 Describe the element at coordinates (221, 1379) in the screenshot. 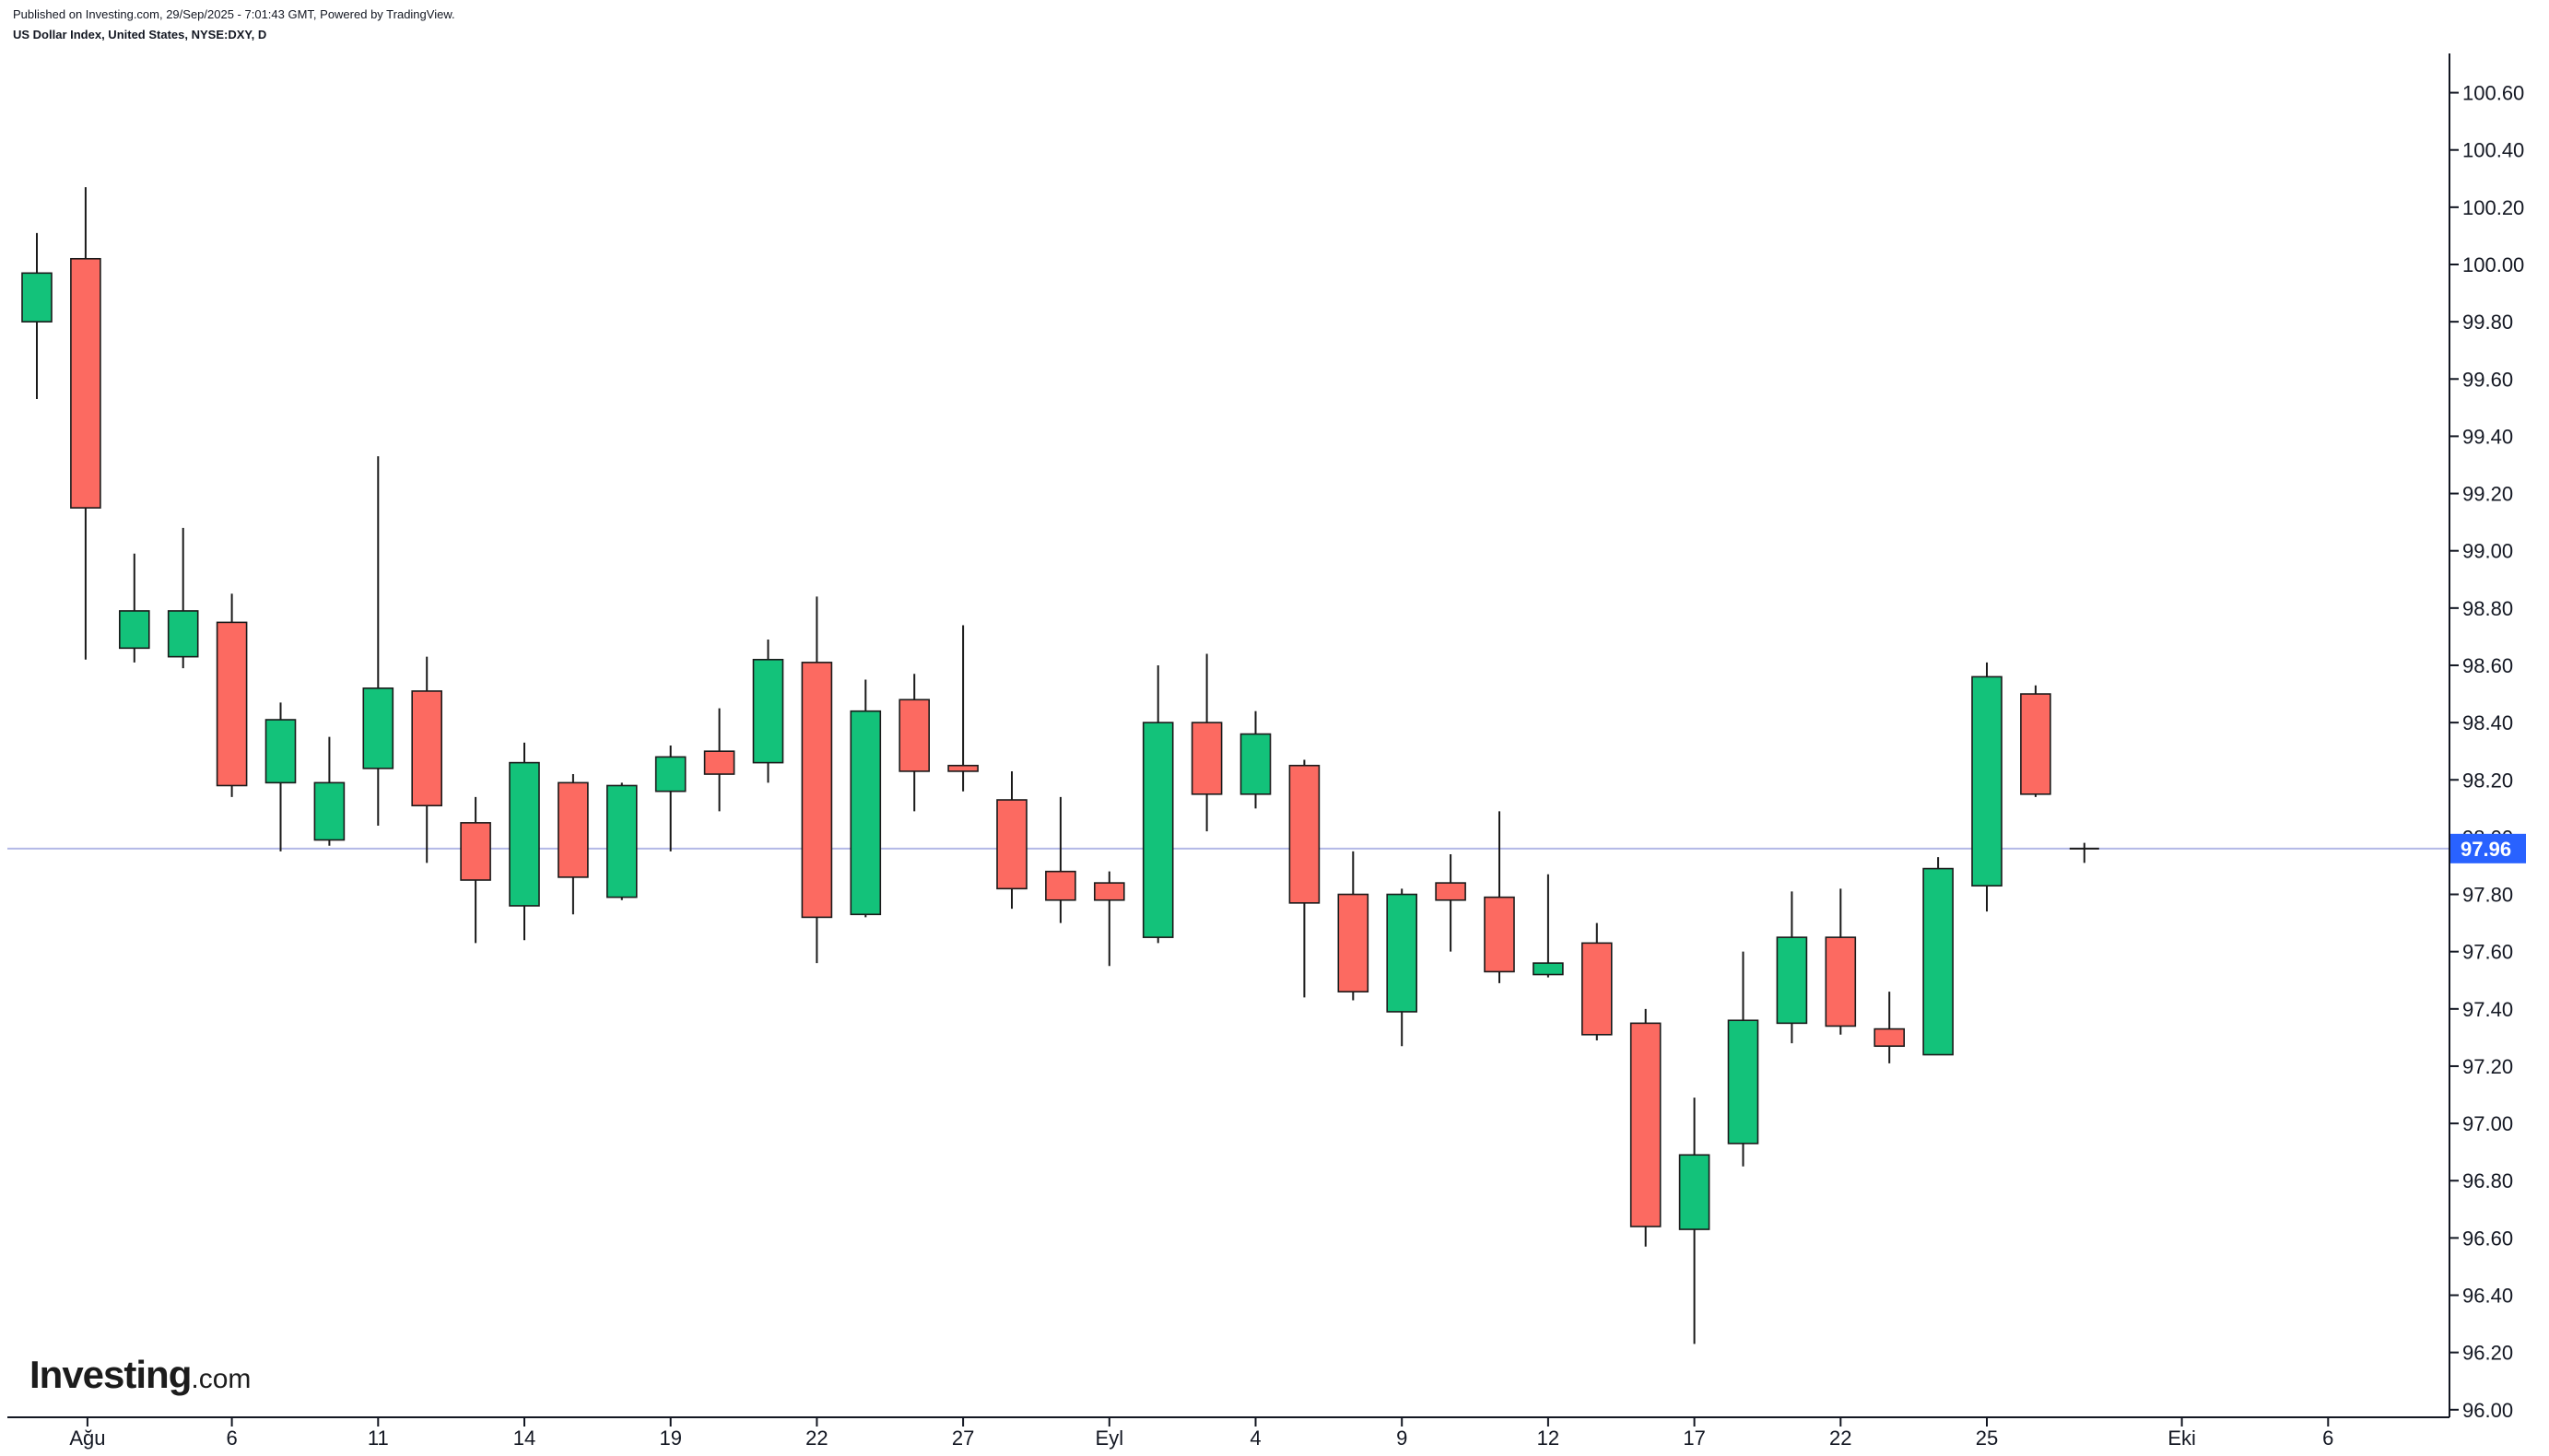

I see `logo-domain: .com` at that location.